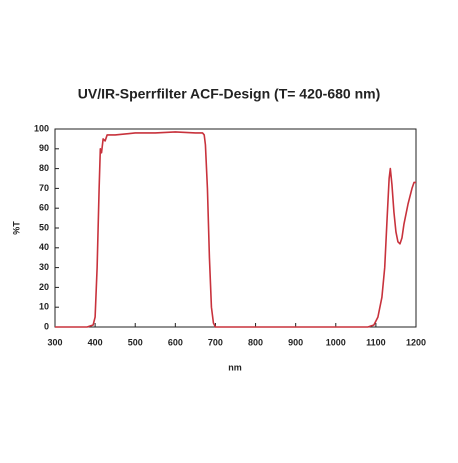 This screenshot has height=463, width=458. I want to click on x-tick-label: 500, so click(135, 342).